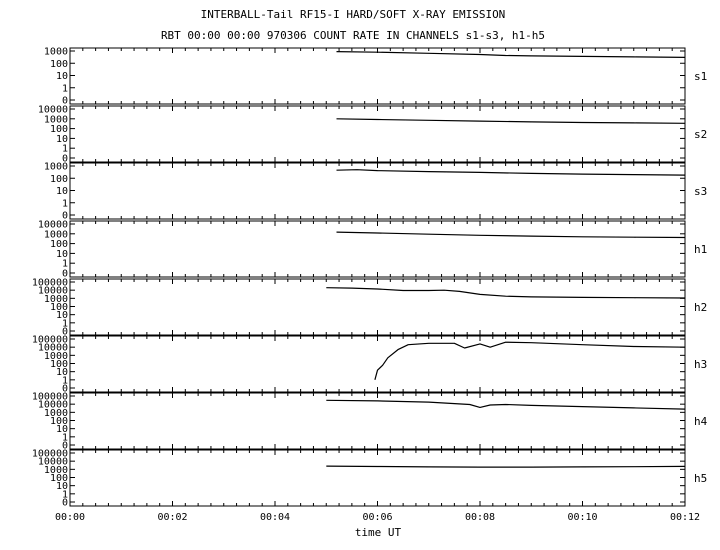  Describe the element at coordinates (62, 139) in the screenshot. I see `y-tick-label-s2-3: 10` at that location.